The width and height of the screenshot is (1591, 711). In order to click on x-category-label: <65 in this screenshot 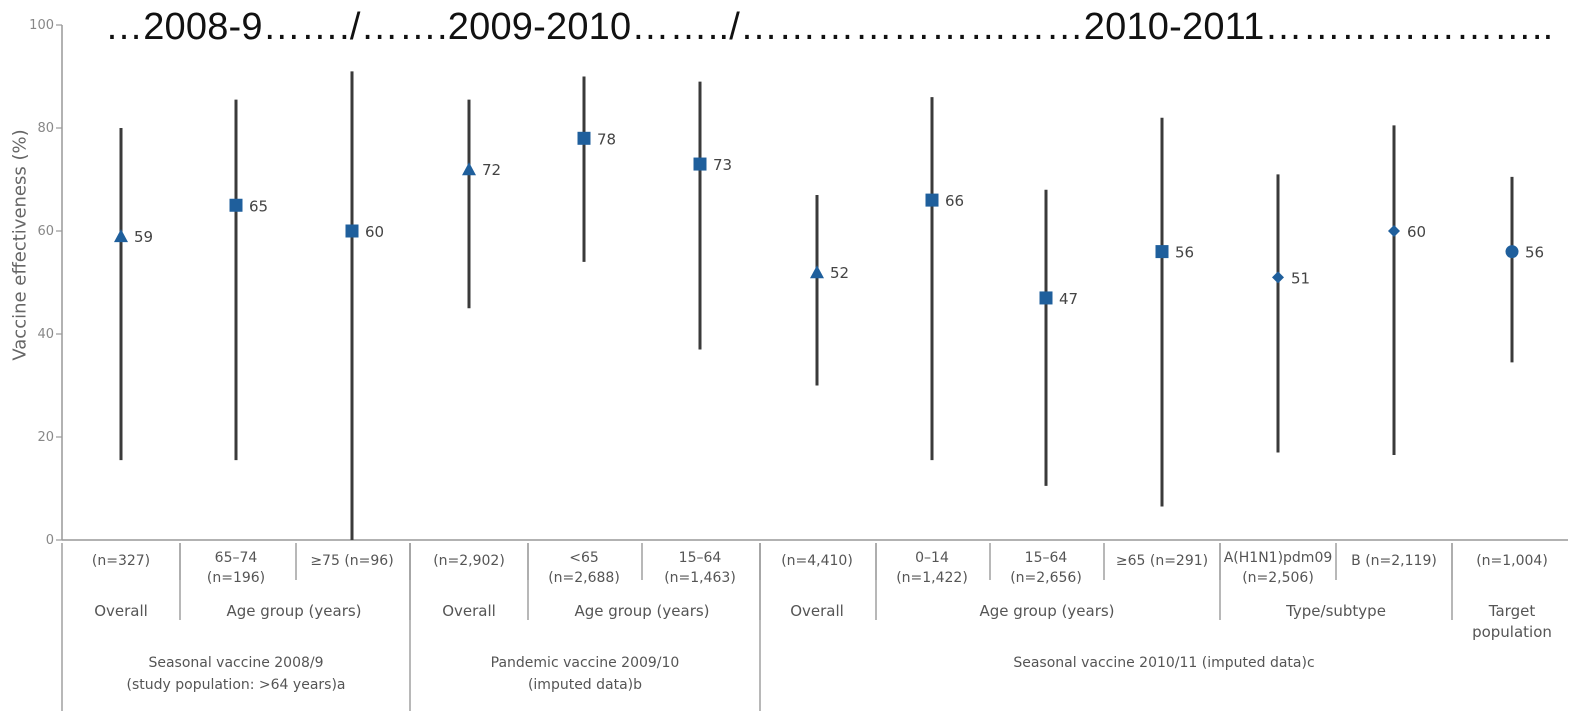, I will do `click(584, 558)`.